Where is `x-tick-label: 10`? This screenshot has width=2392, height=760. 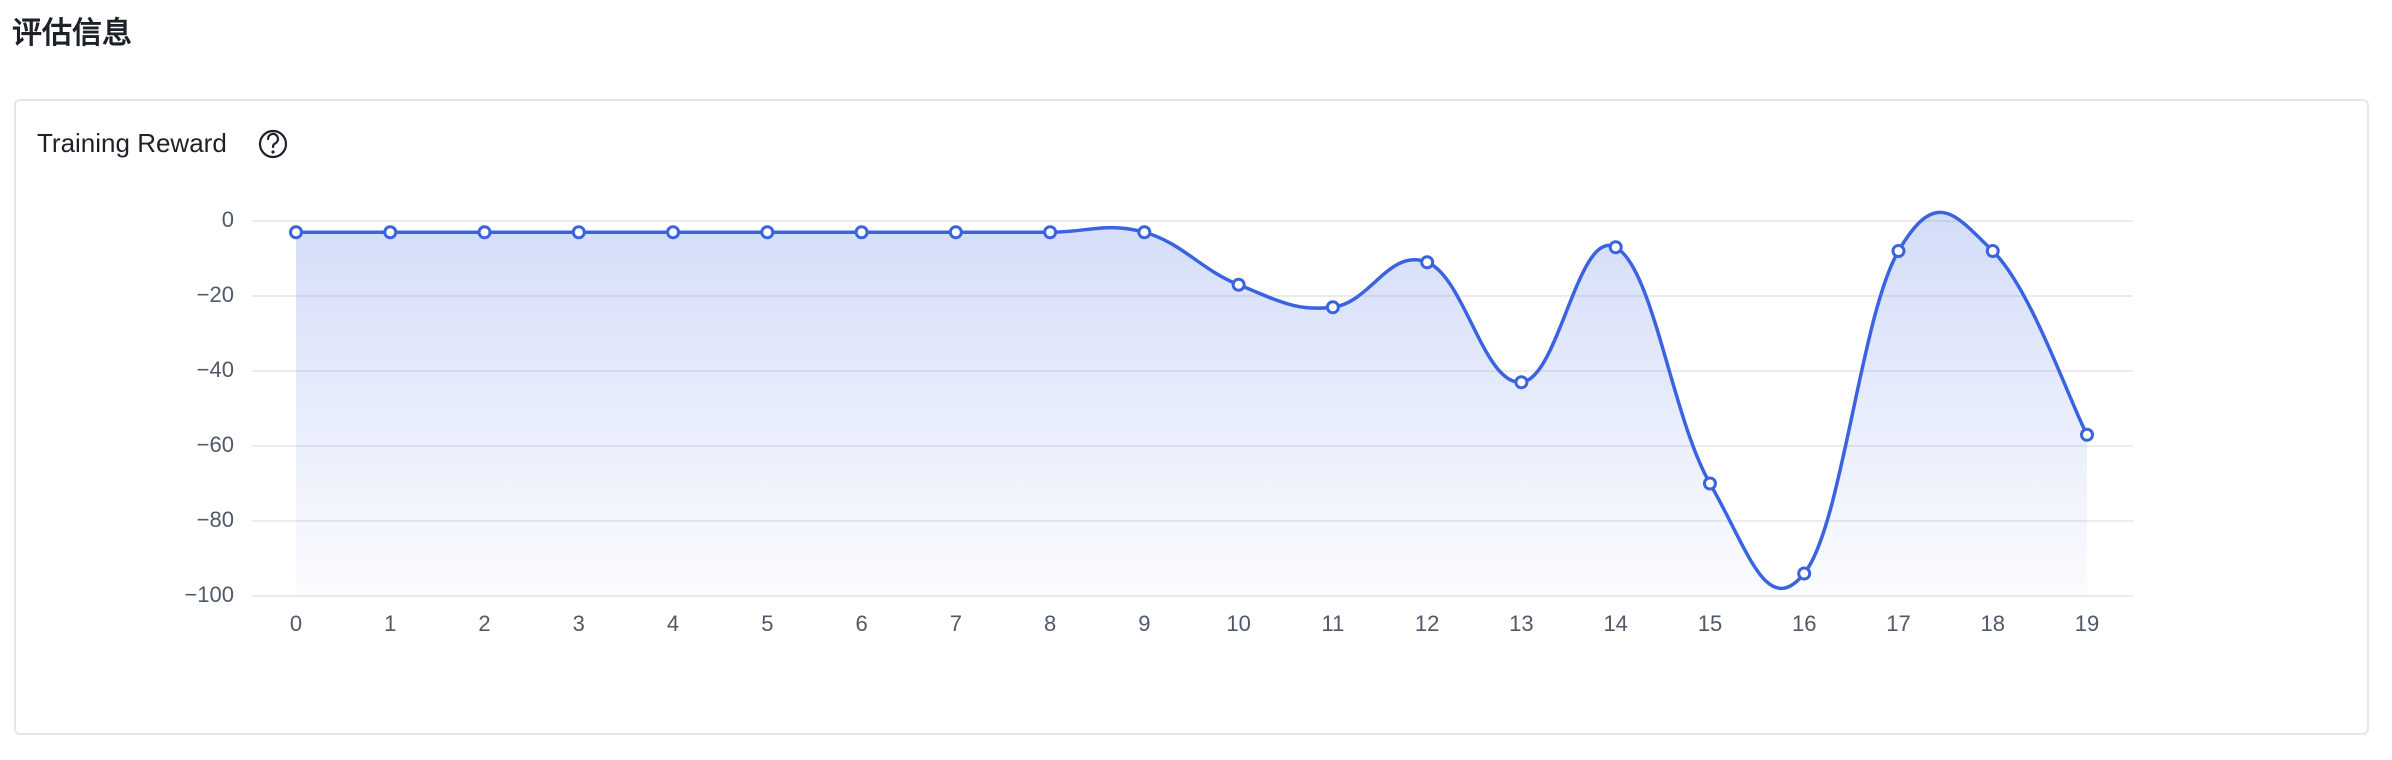 x-tick-label: 10 is located at coordinates (1238, 623).